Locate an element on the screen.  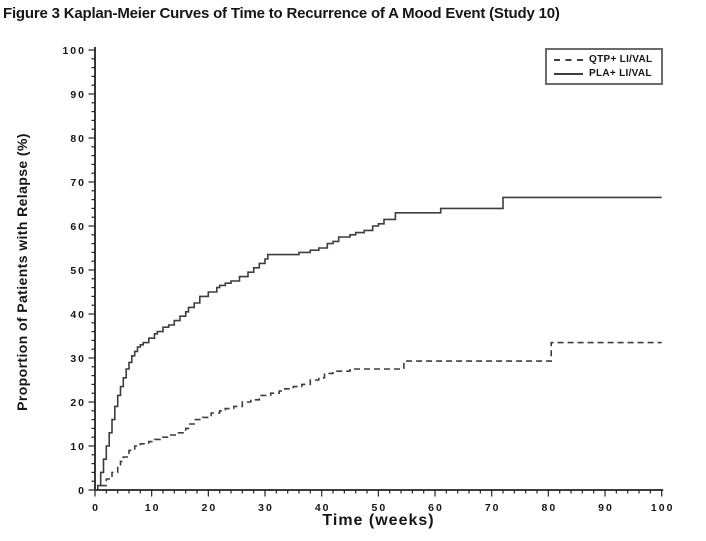
y-axis-title: Proportion of Patients with Relapse (%) is located at coordinates (22, 272).